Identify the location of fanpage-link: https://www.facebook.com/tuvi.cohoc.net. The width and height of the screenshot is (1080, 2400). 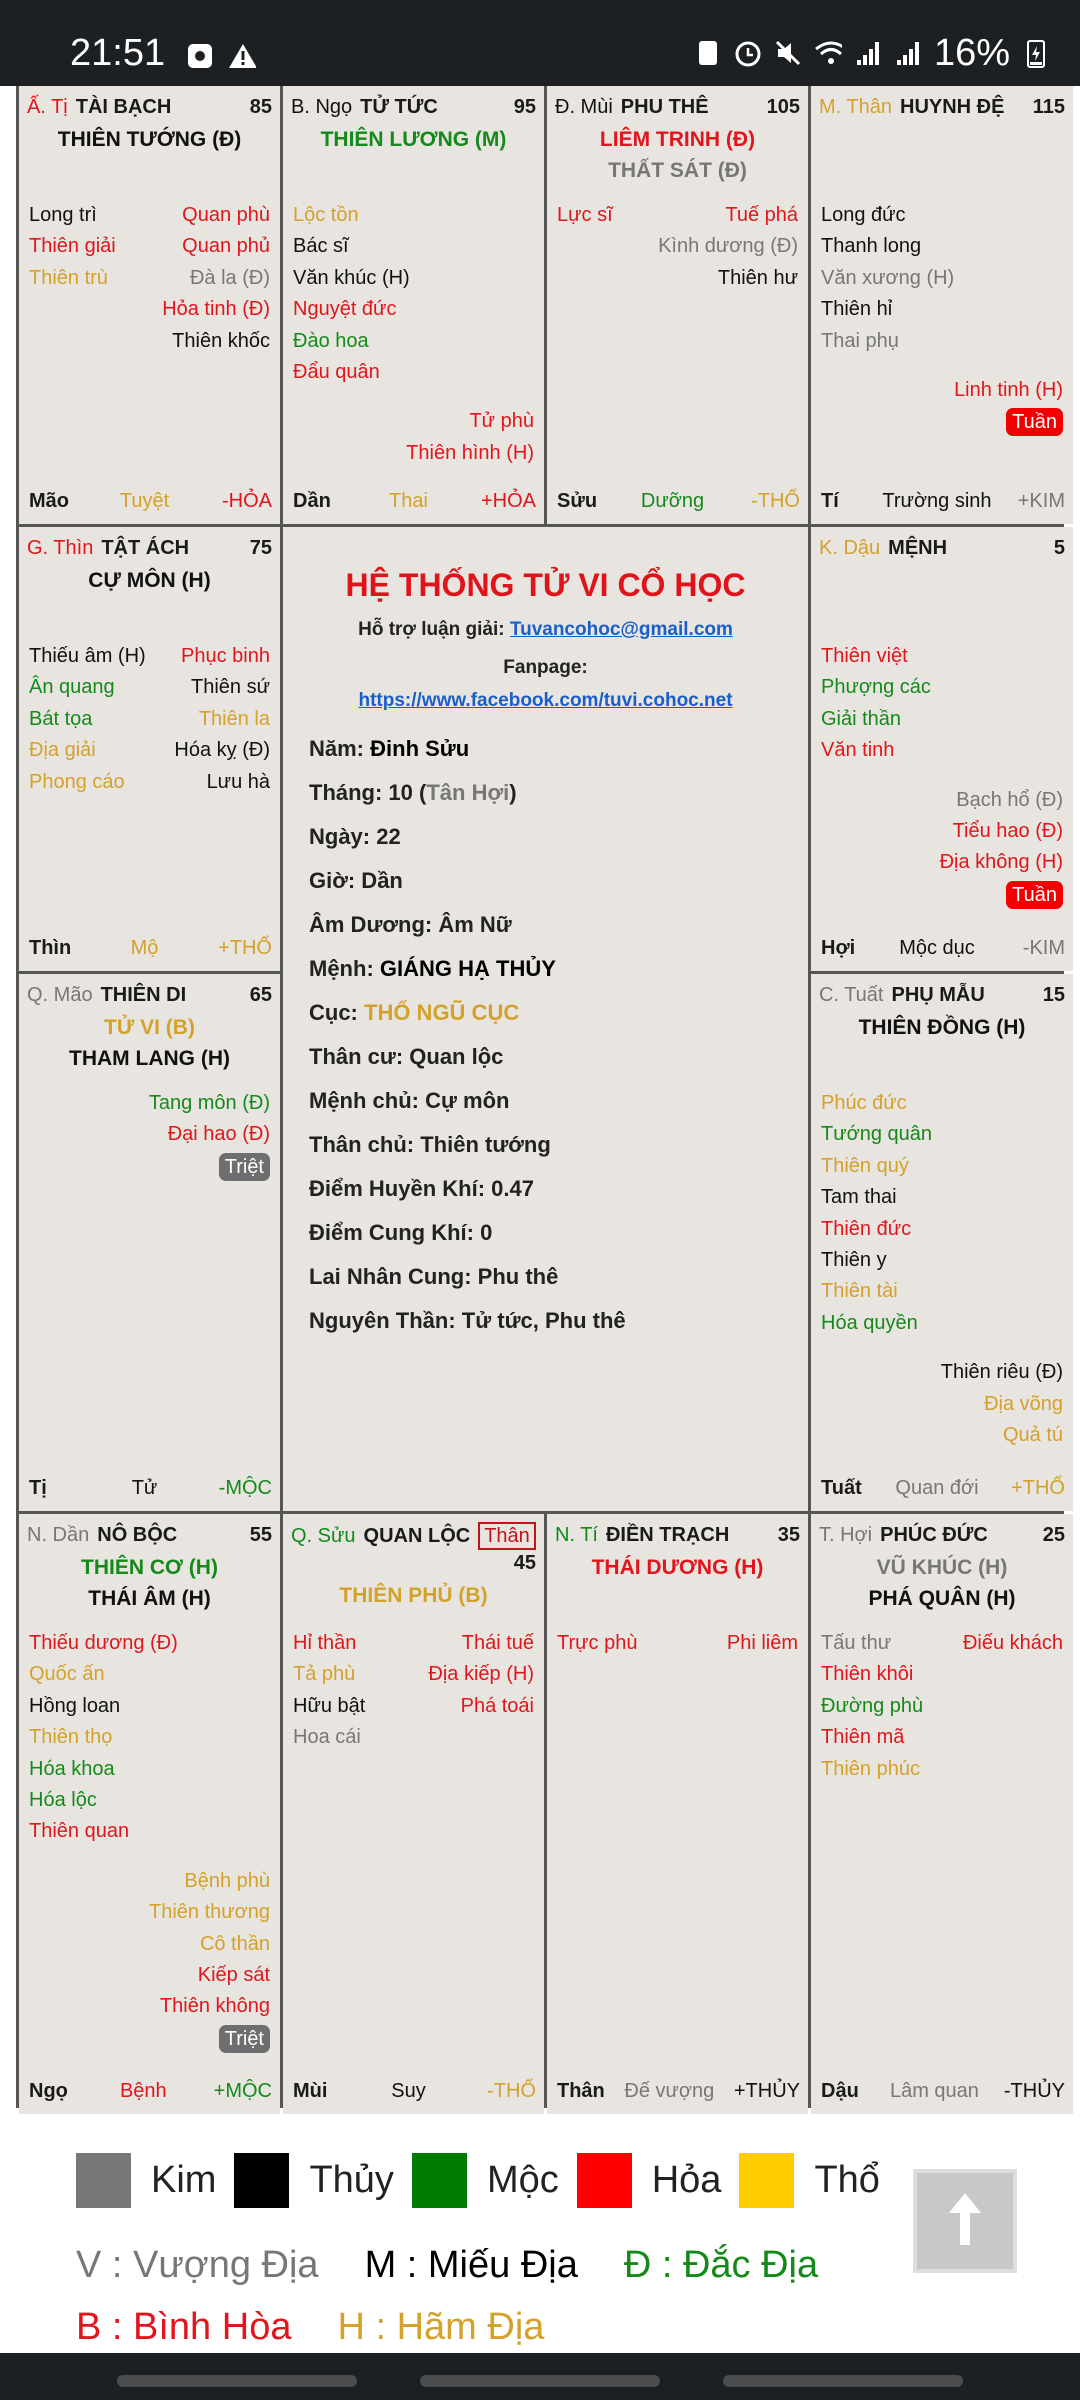
(545, 700).